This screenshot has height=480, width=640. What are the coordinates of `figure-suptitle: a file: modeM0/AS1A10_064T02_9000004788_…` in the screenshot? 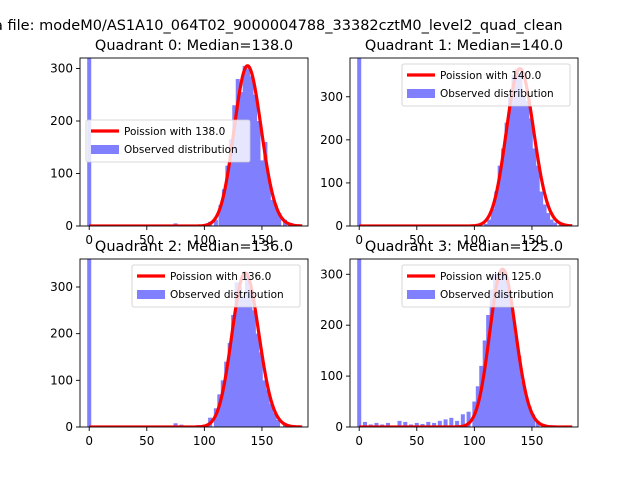 It's located at (281, 26).